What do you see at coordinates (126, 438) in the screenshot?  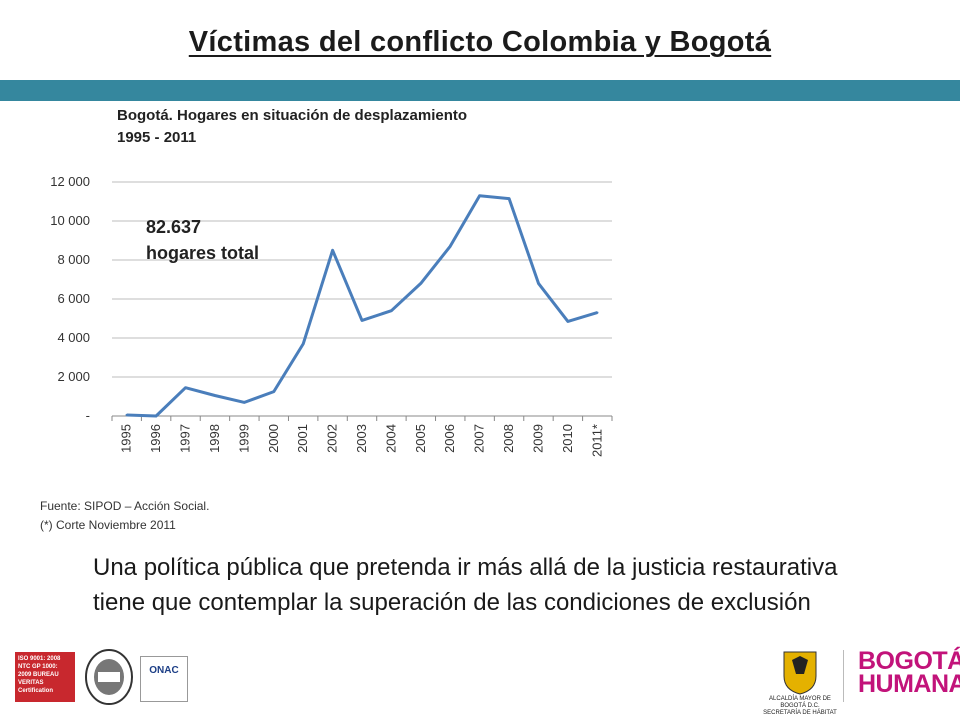 I see `x-tick-label: 1995` at bounding box center [126, 438].